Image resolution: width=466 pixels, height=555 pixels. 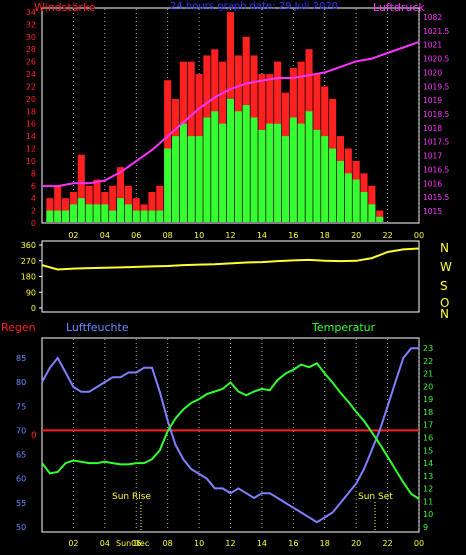 What do you see at coordinates (31, 74) in the screenshot?
I see `wind-y-tick-label: 24` at bounding box center [31, 74].